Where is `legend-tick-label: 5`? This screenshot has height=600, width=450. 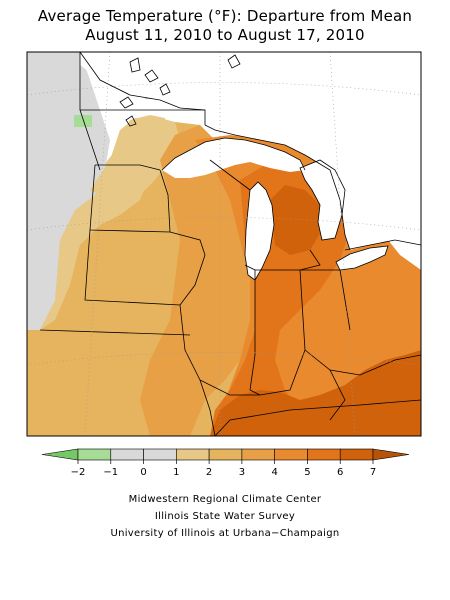
legend-tick-label: 5 is located at coordinates (307, 472).